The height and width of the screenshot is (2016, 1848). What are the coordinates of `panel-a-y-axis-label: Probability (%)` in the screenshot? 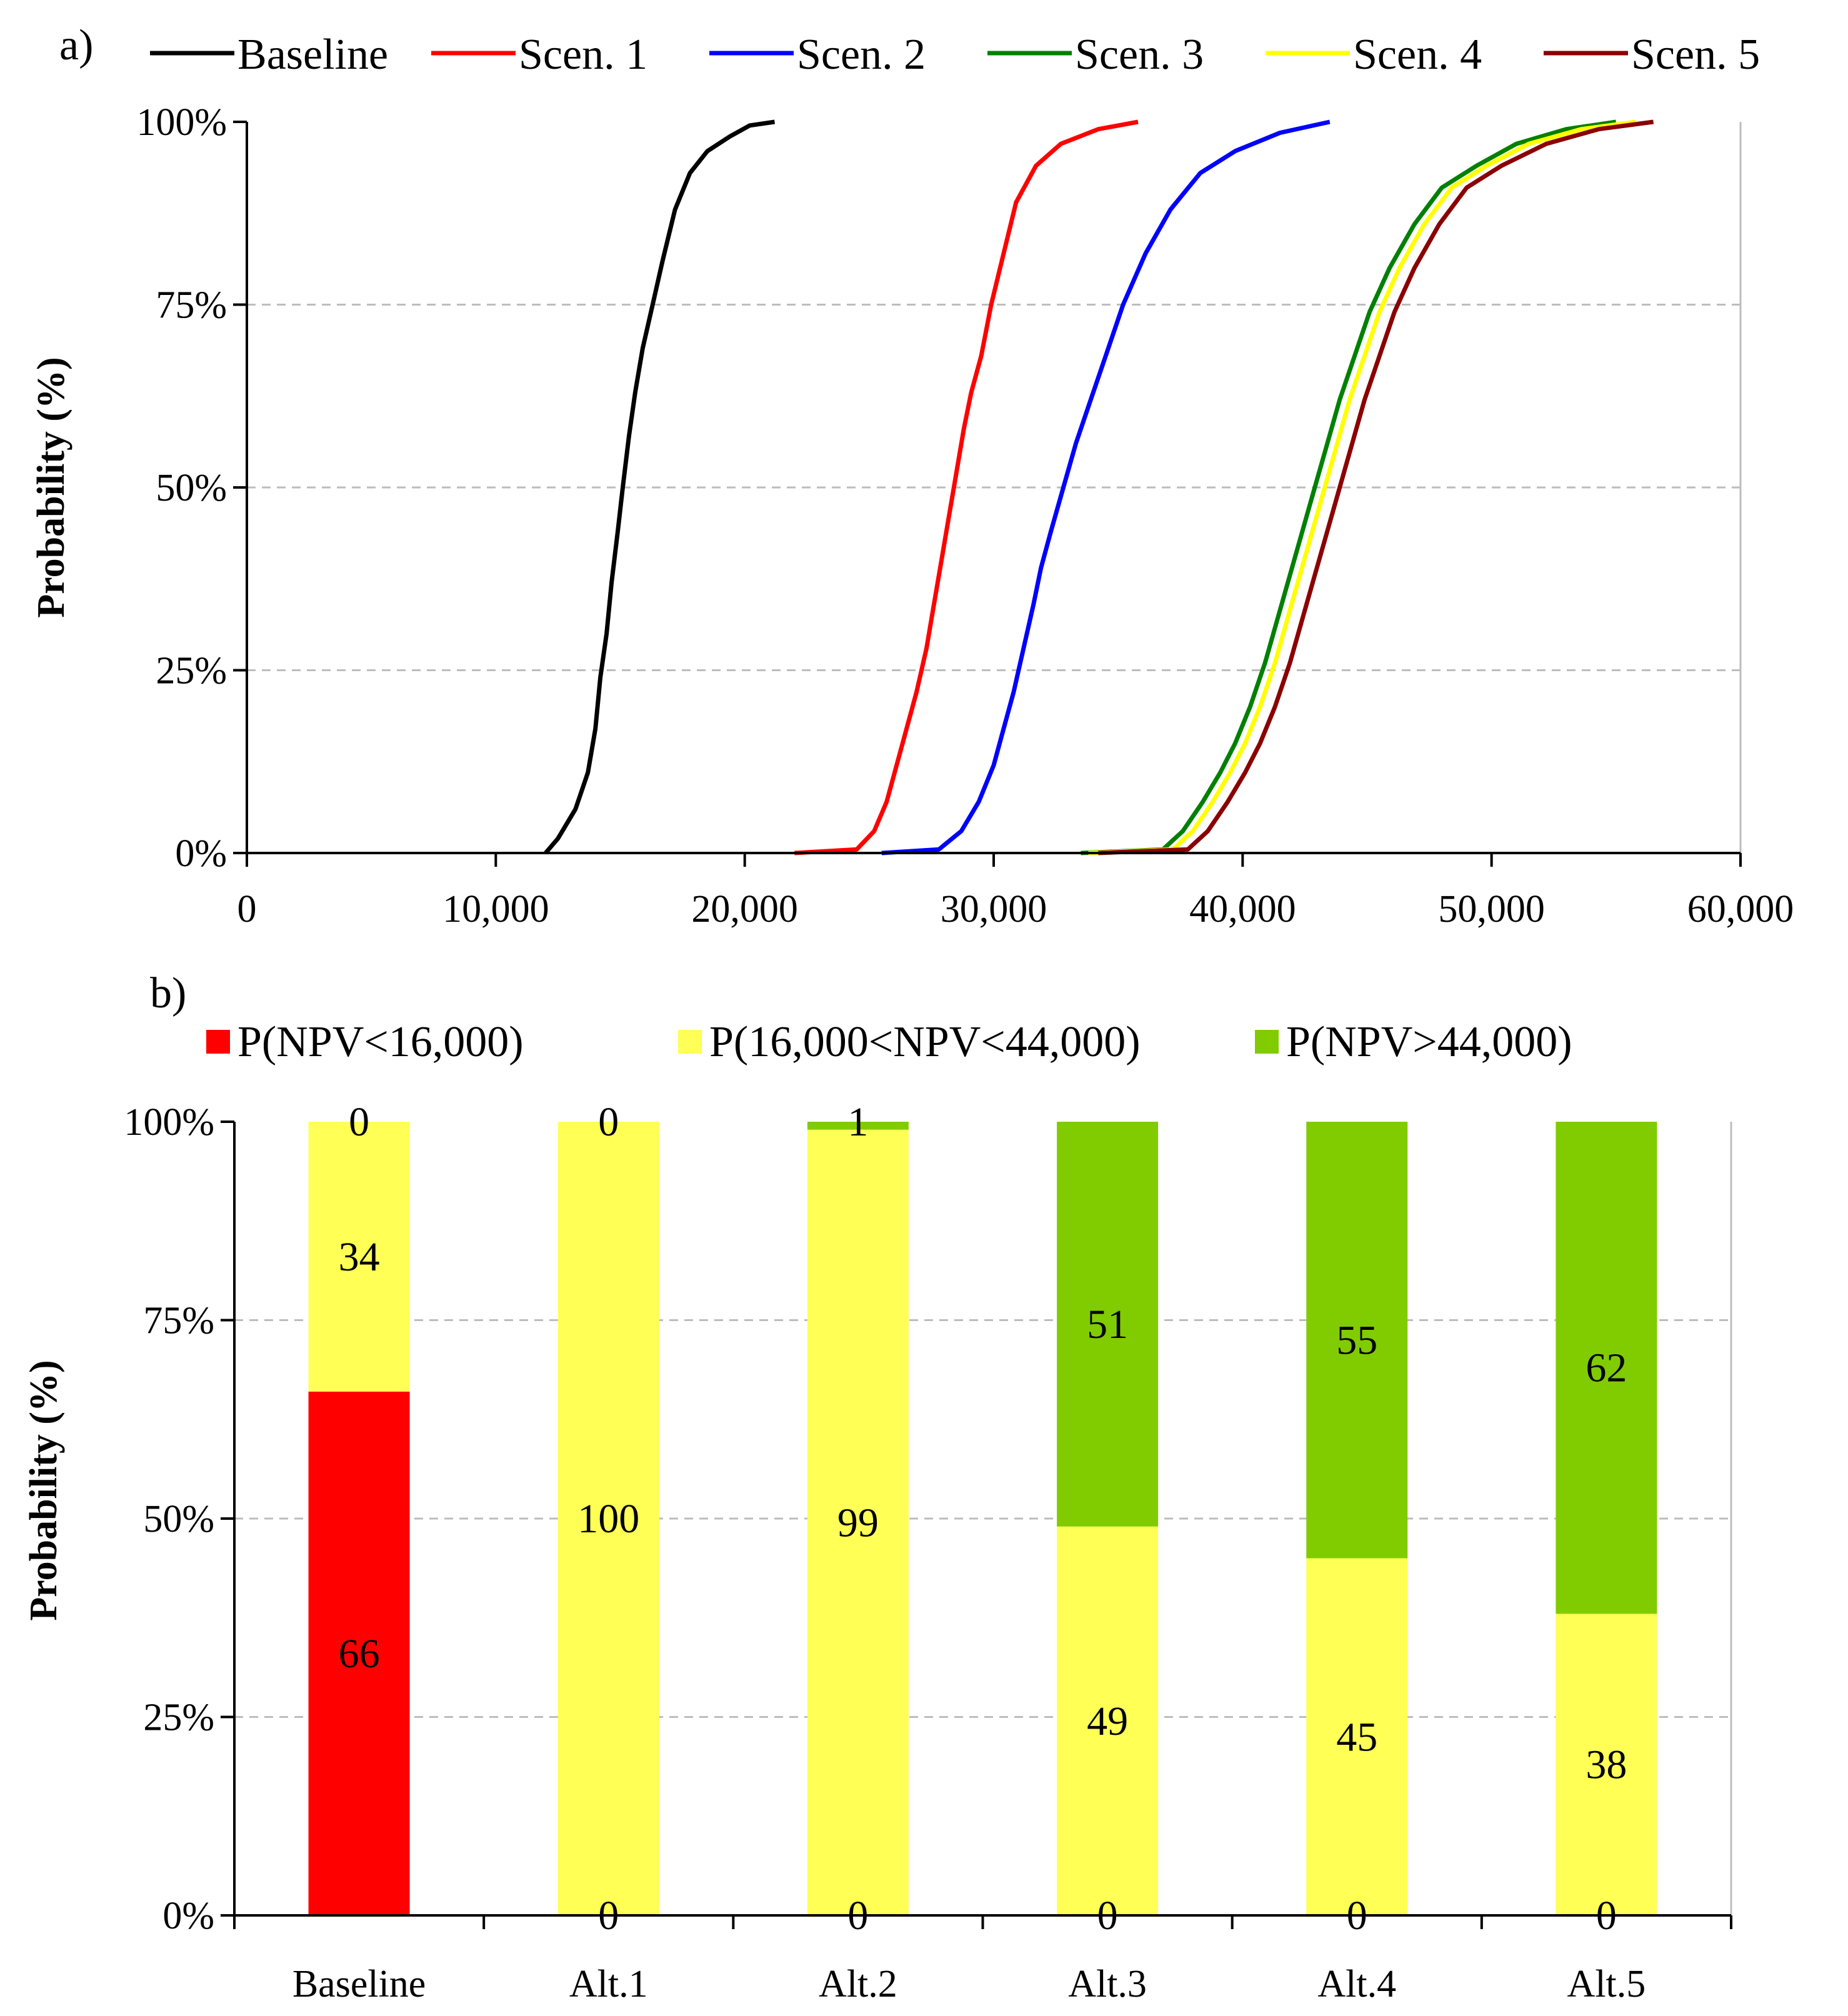 It's located at (51, 487).